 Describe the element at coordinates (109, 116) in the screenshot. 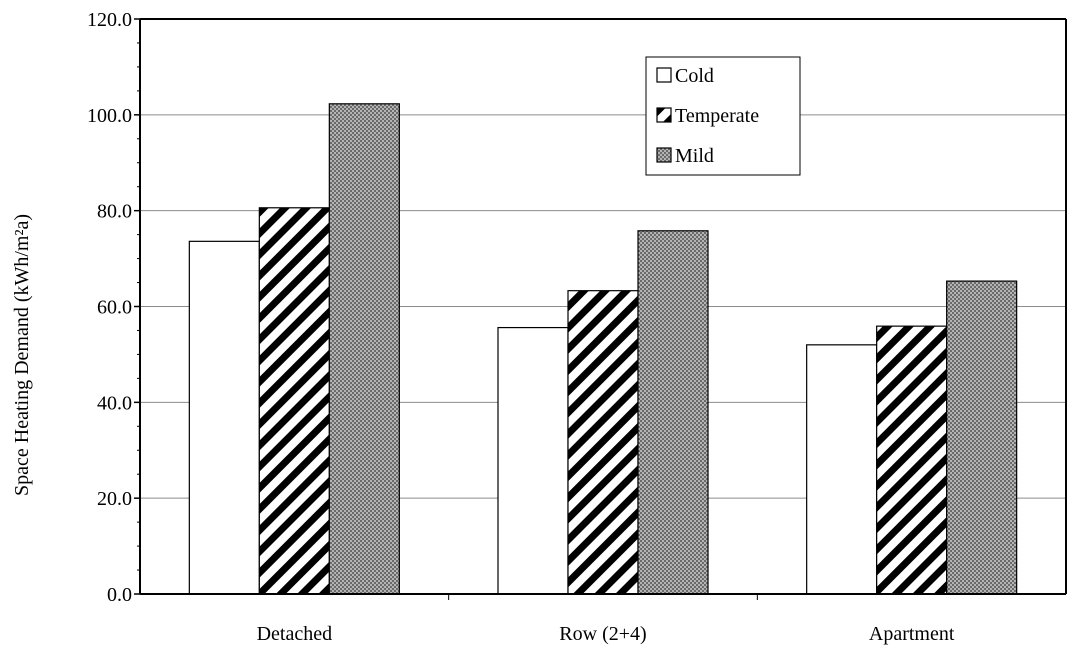

I see `y-tick-label: 100.0` at that location.